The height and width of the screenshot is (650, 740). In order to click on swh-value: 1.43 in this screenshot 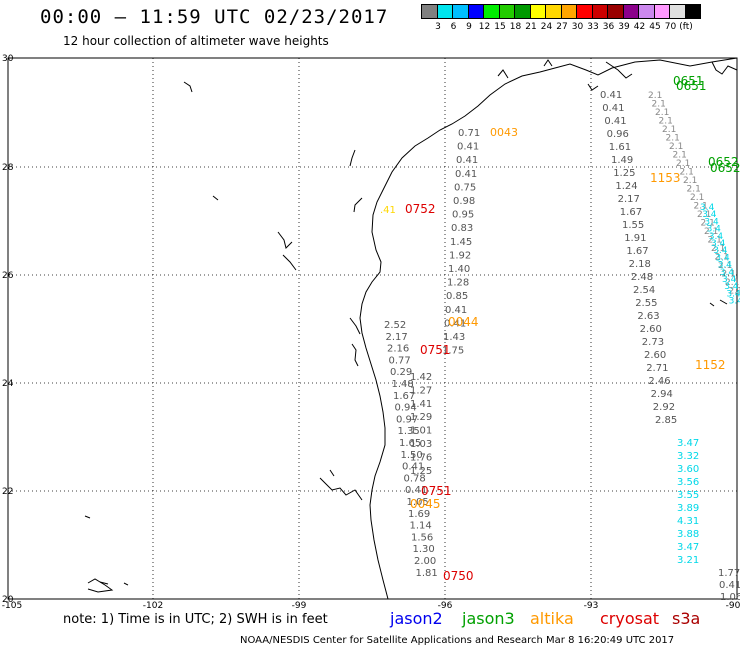, I will do `click(454, 337)`.